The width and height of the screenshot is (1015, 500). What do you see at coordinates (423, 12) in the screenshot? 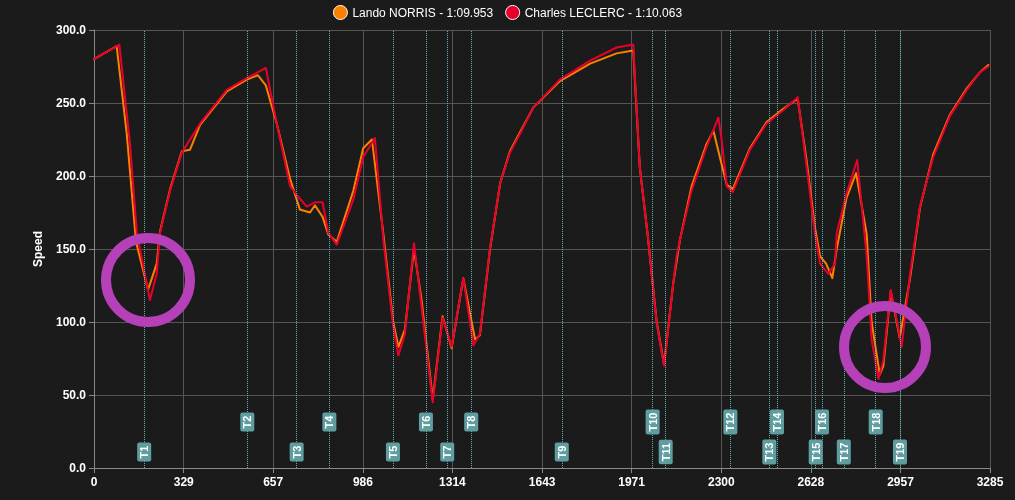
I see `legend-label: Lando NORRIS - 1:09.953` at bounding box center [423, 12].